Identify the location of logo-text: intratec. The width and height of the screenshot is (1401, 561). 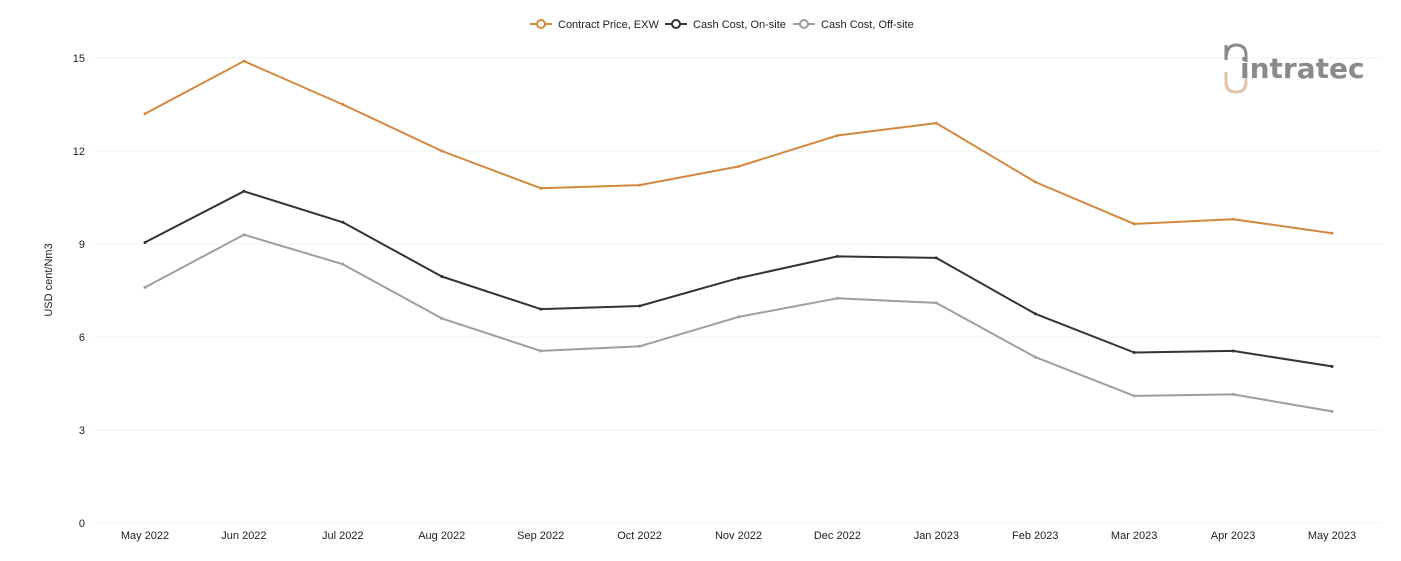
(1302, 68).